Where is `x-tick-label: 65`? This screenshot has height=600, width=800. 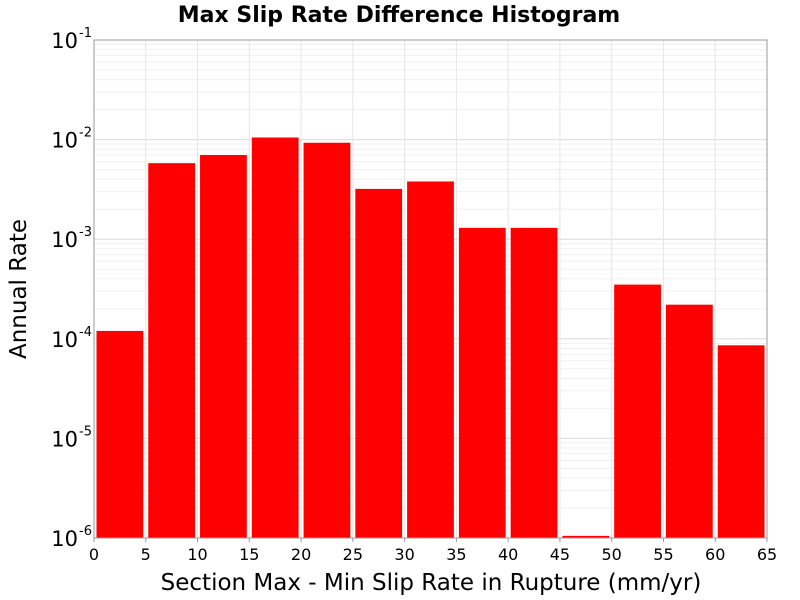 x-tick-label: 65 is located at coordinates (767, 554).